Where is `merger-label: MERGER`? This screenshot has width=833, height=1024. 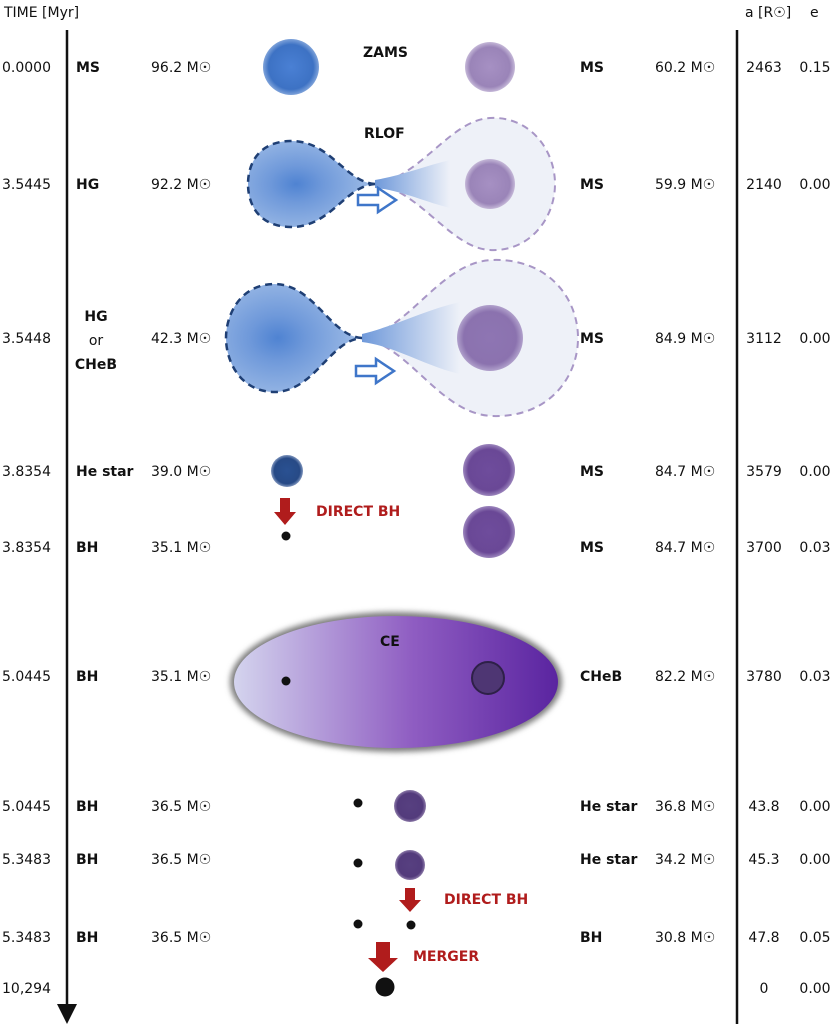 merger-label: MERGER is located at coordinates (446, 957).